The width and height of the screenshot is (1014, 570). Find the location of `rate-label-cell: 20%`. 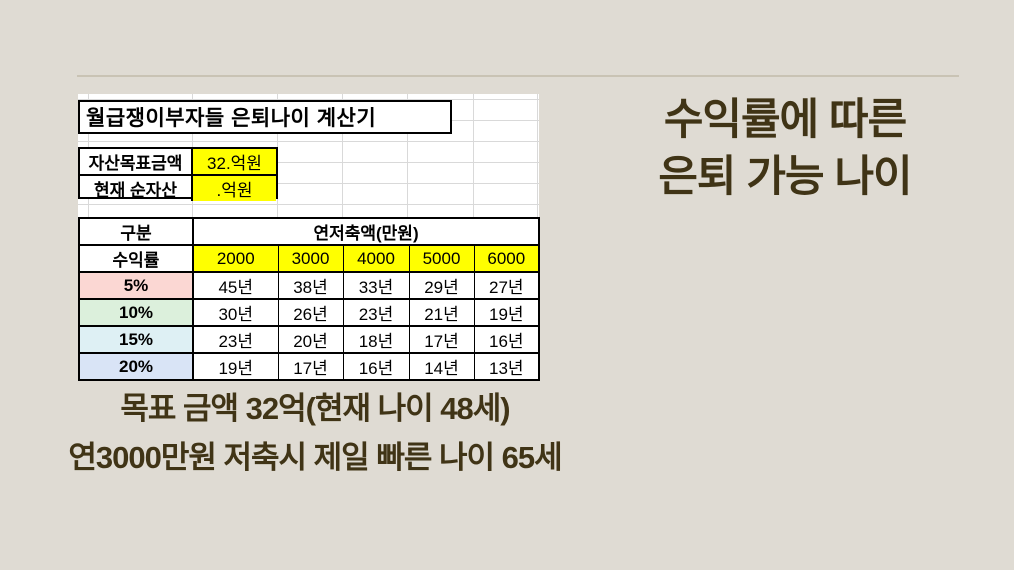

rate-label-cell: 20% is located at coordinates (136, 366).